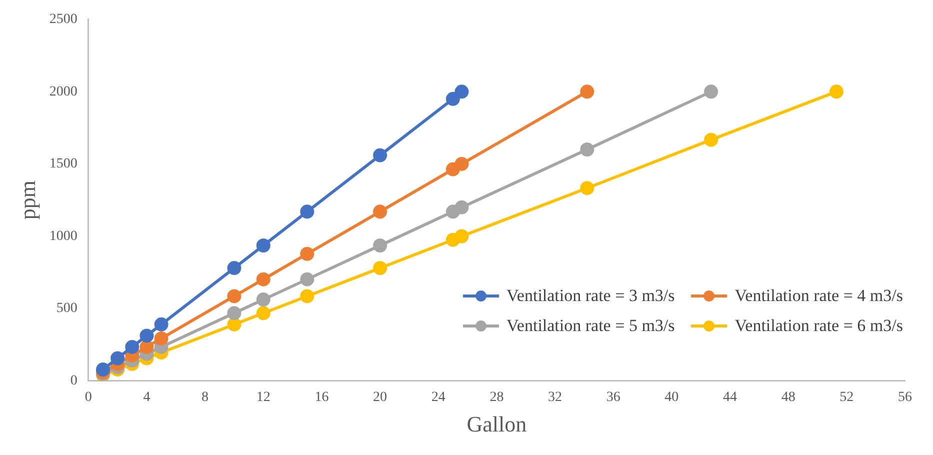 The image size is (933, 455). What do you see at coordinates (205, 397) in the screenshot?
I see `x-tick-label: 8` at bounding box center [205, 397].